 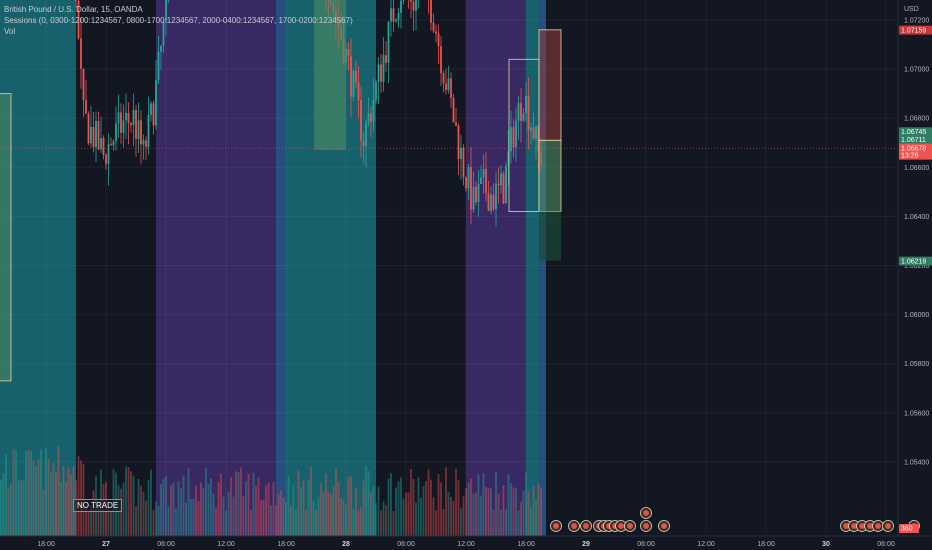 I want to click on legend-symbol: British Pound / U.S. Dollar, 15, OANDA, so click(x=73, y=9).